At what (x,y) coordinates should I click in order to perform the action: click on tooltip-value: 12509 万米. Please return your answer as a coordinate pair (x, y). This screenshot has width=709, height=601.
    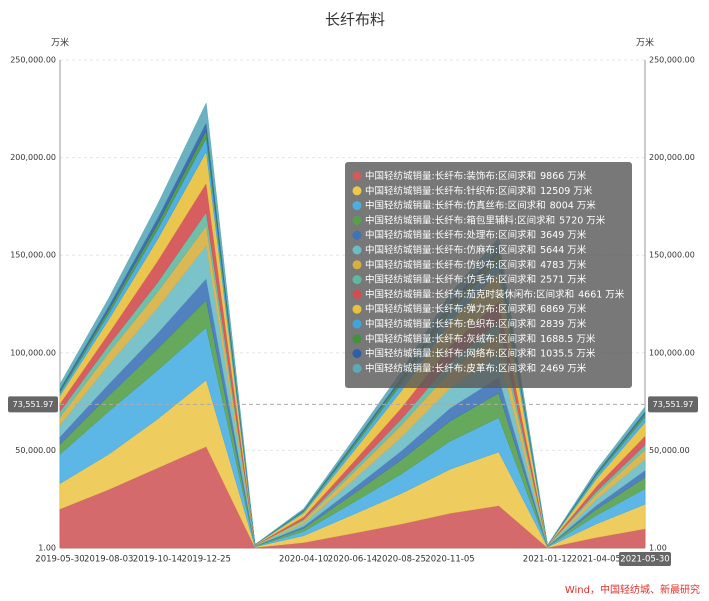
    Looking at the image, I should click on (566, 190).